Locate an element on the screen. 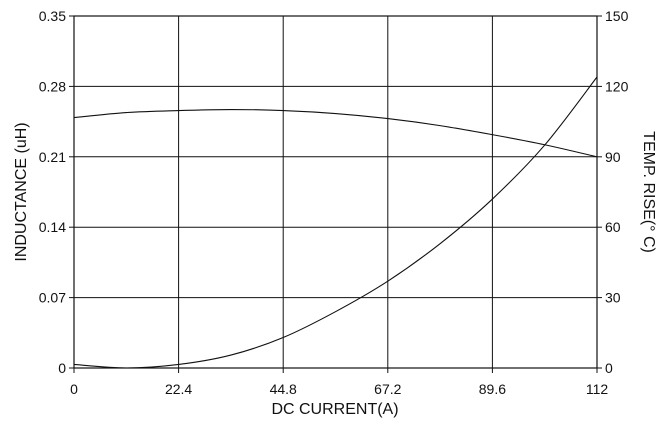  y-tick-label: 0.07 is located at coordinates (52, 298).